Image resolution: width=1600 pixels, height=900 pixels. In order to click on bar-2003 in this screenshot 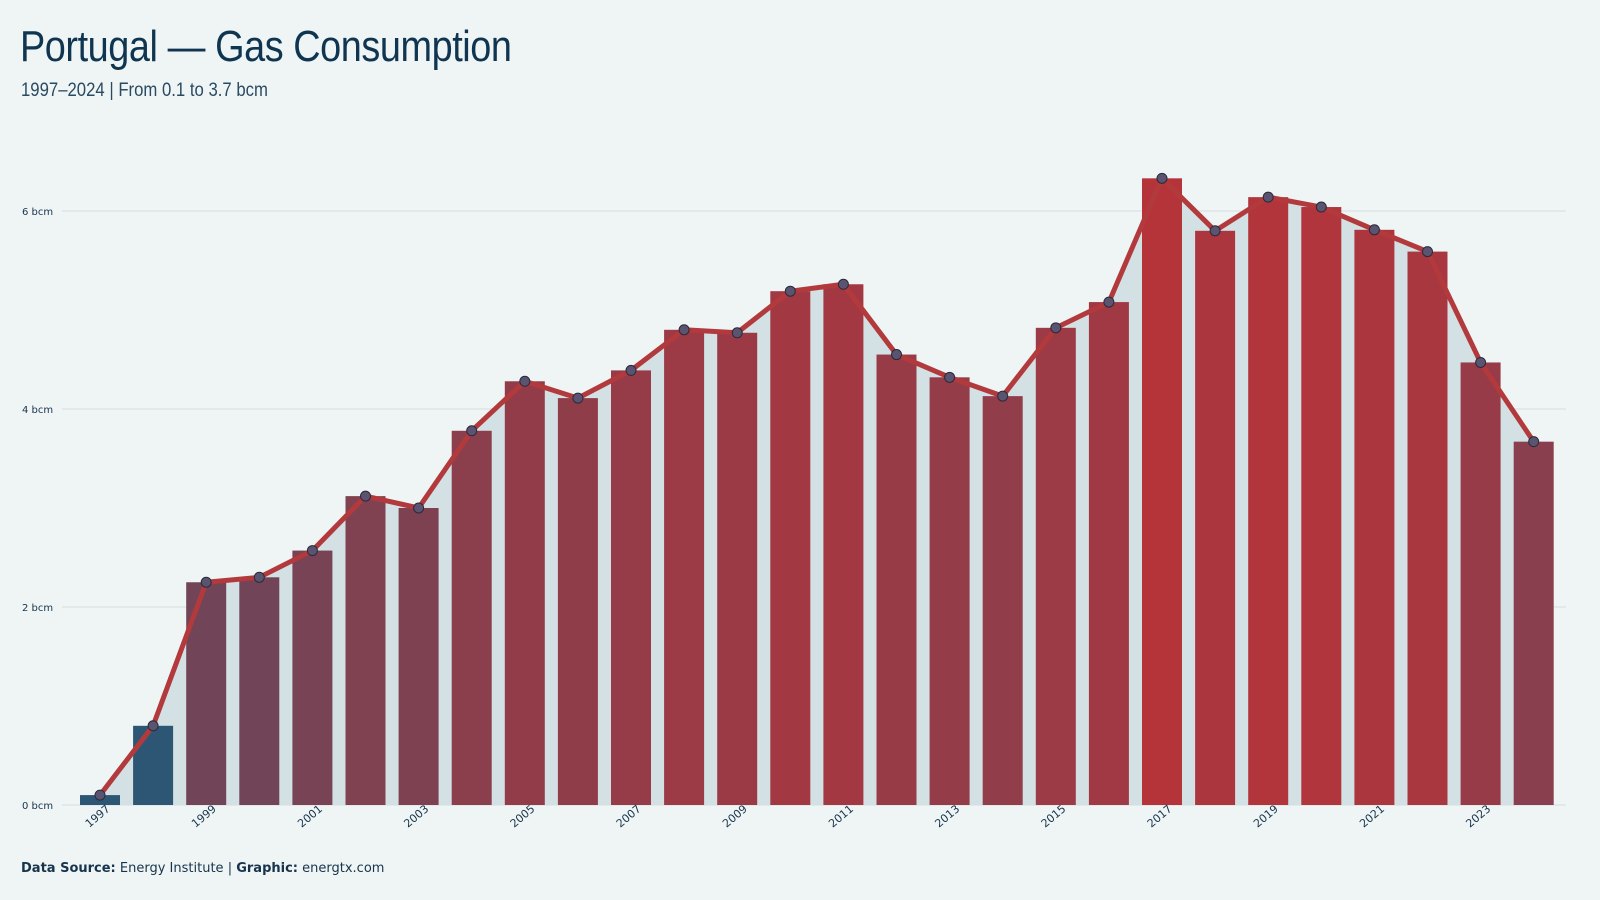, I will do `click(418, 656)`.